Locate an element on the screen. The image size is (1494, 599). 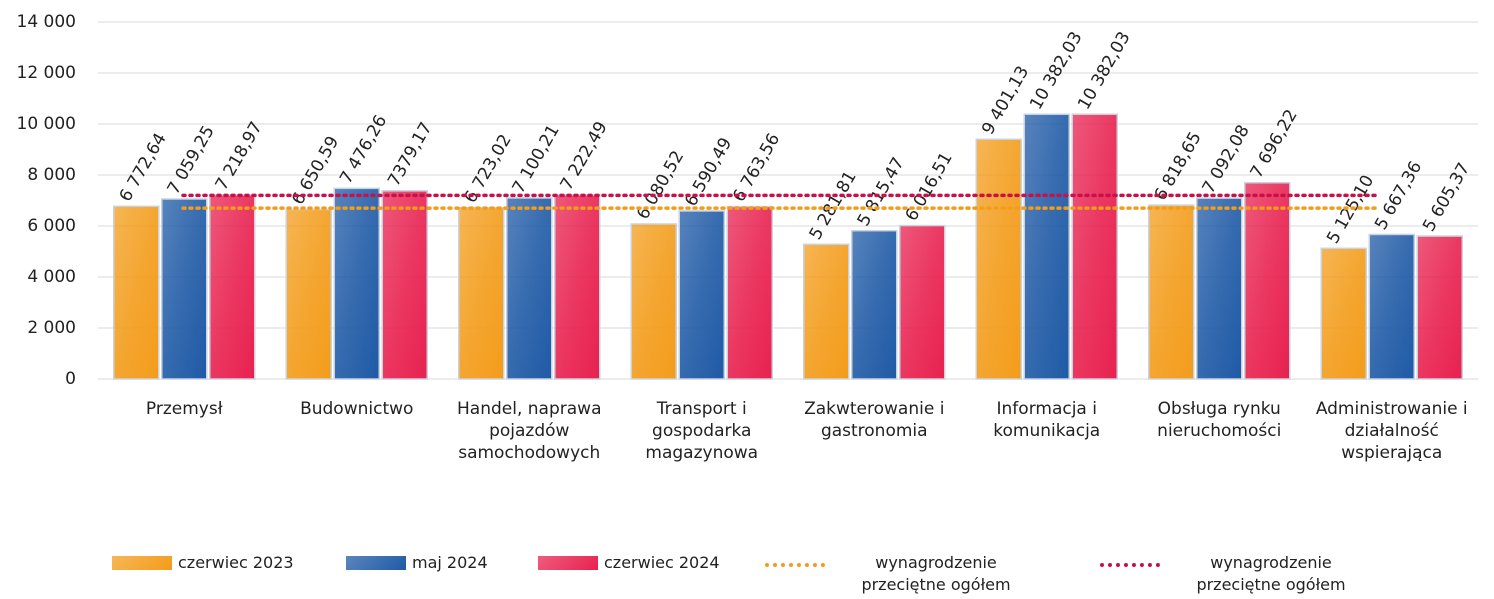
x-tick-label: Obsługa rynku nieruchomości is located at coordinates (1219, 420).